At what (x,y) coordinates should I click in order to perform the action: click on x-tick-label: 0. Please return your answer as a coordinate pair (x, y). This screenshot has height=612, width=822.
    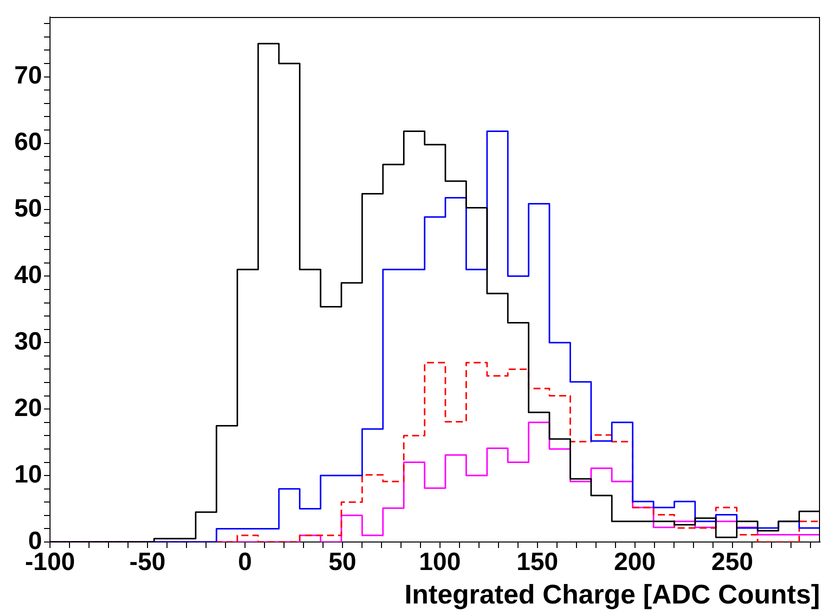
    Looking at the image, I should click on (245, 562).